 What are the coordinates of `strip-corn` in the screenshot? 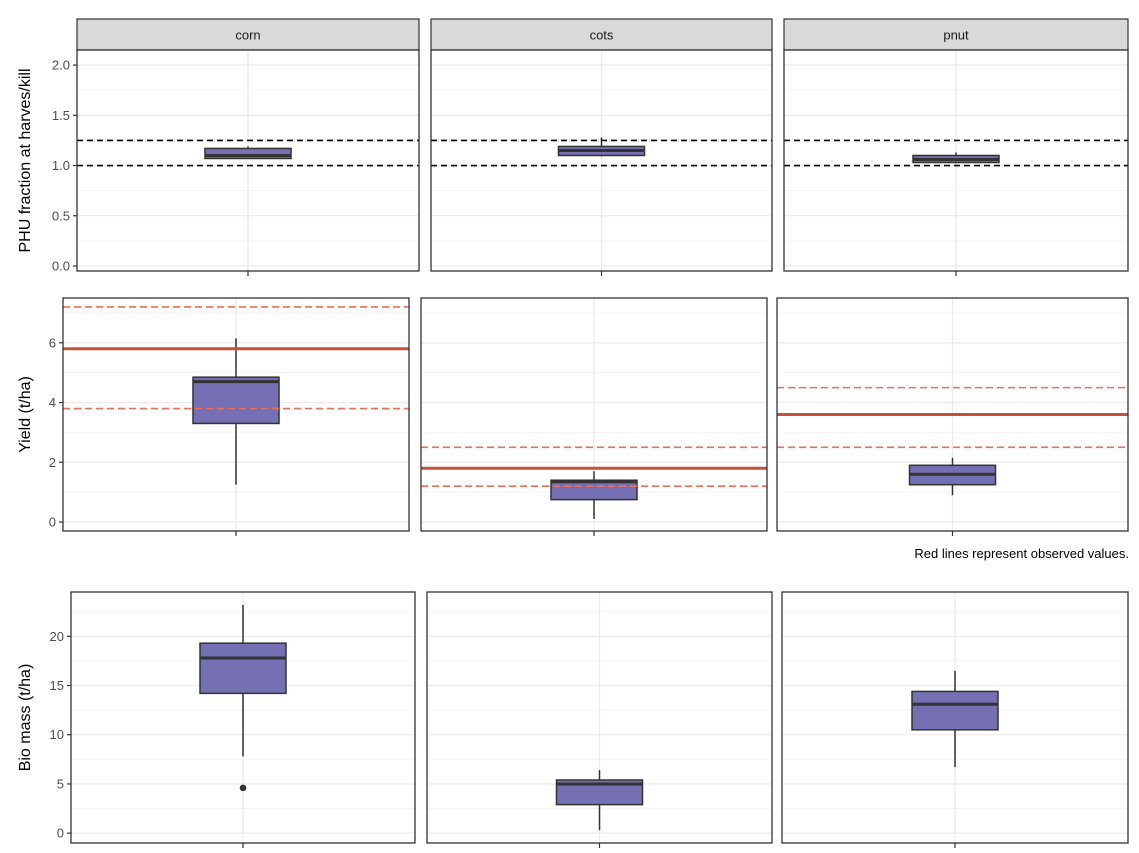 It's located at (248, 34).